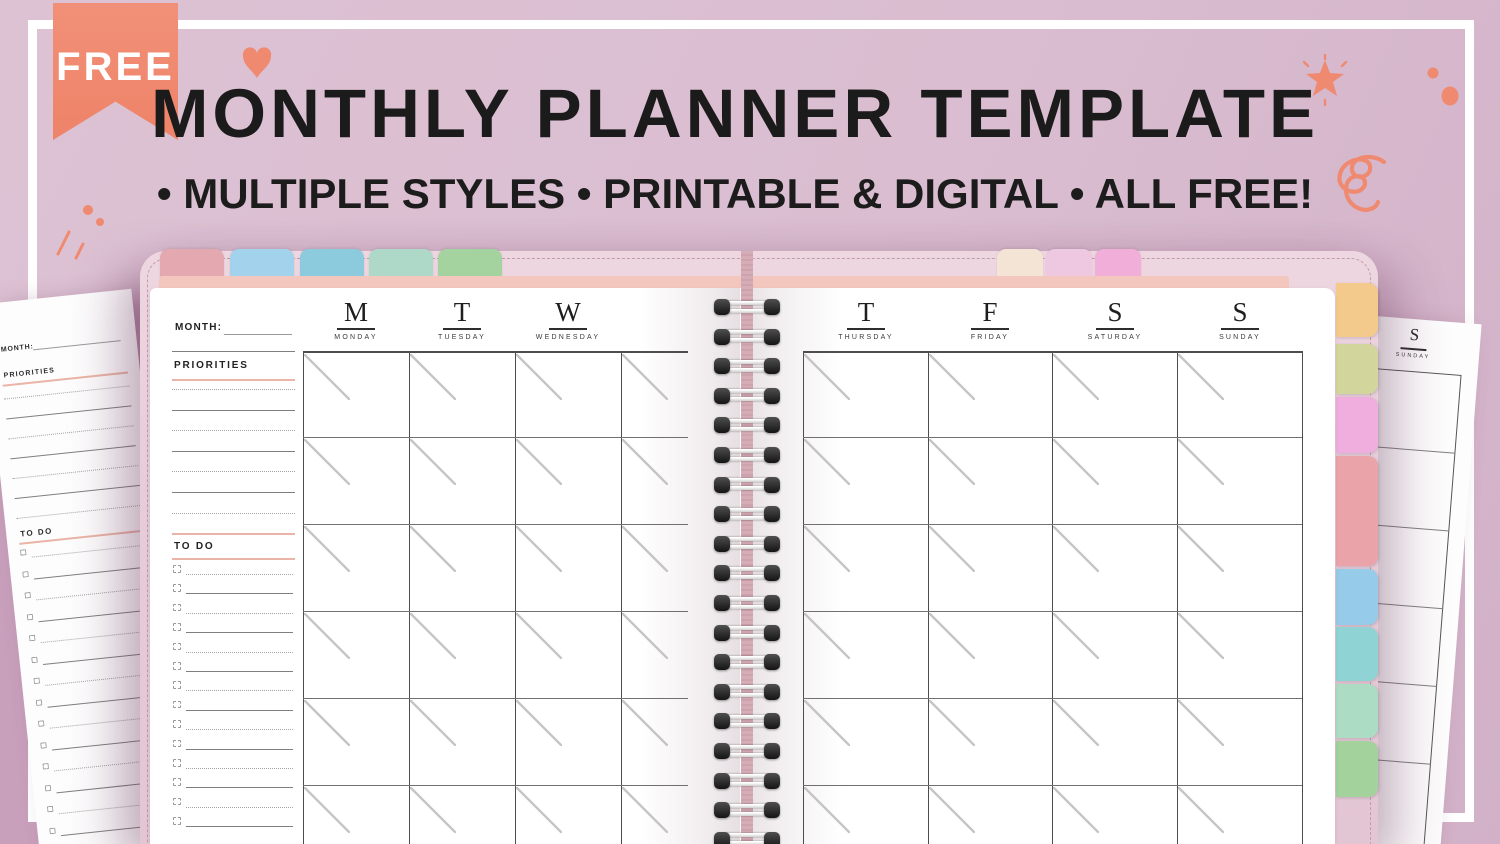 The height and width of the screenshot is (844, 1500). I want to click on day-header-friday: F FRIDAY, so click(990, 319).